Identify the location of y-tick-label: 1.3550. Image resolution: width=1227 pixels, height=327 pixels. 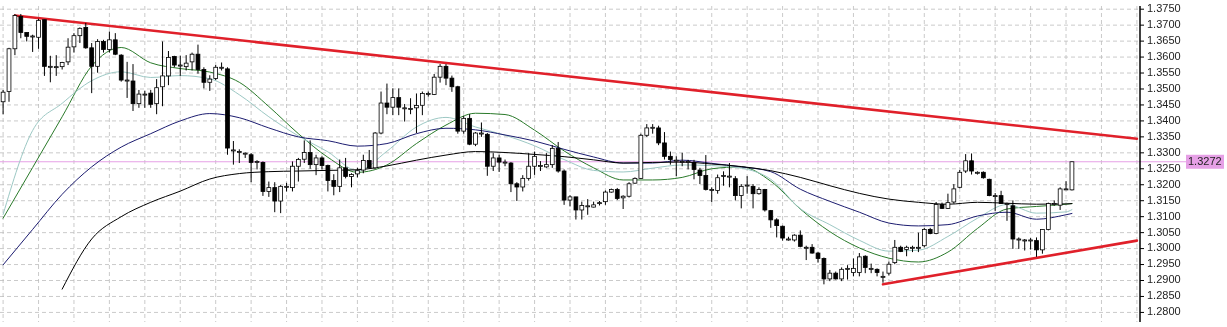
(1164, 71).